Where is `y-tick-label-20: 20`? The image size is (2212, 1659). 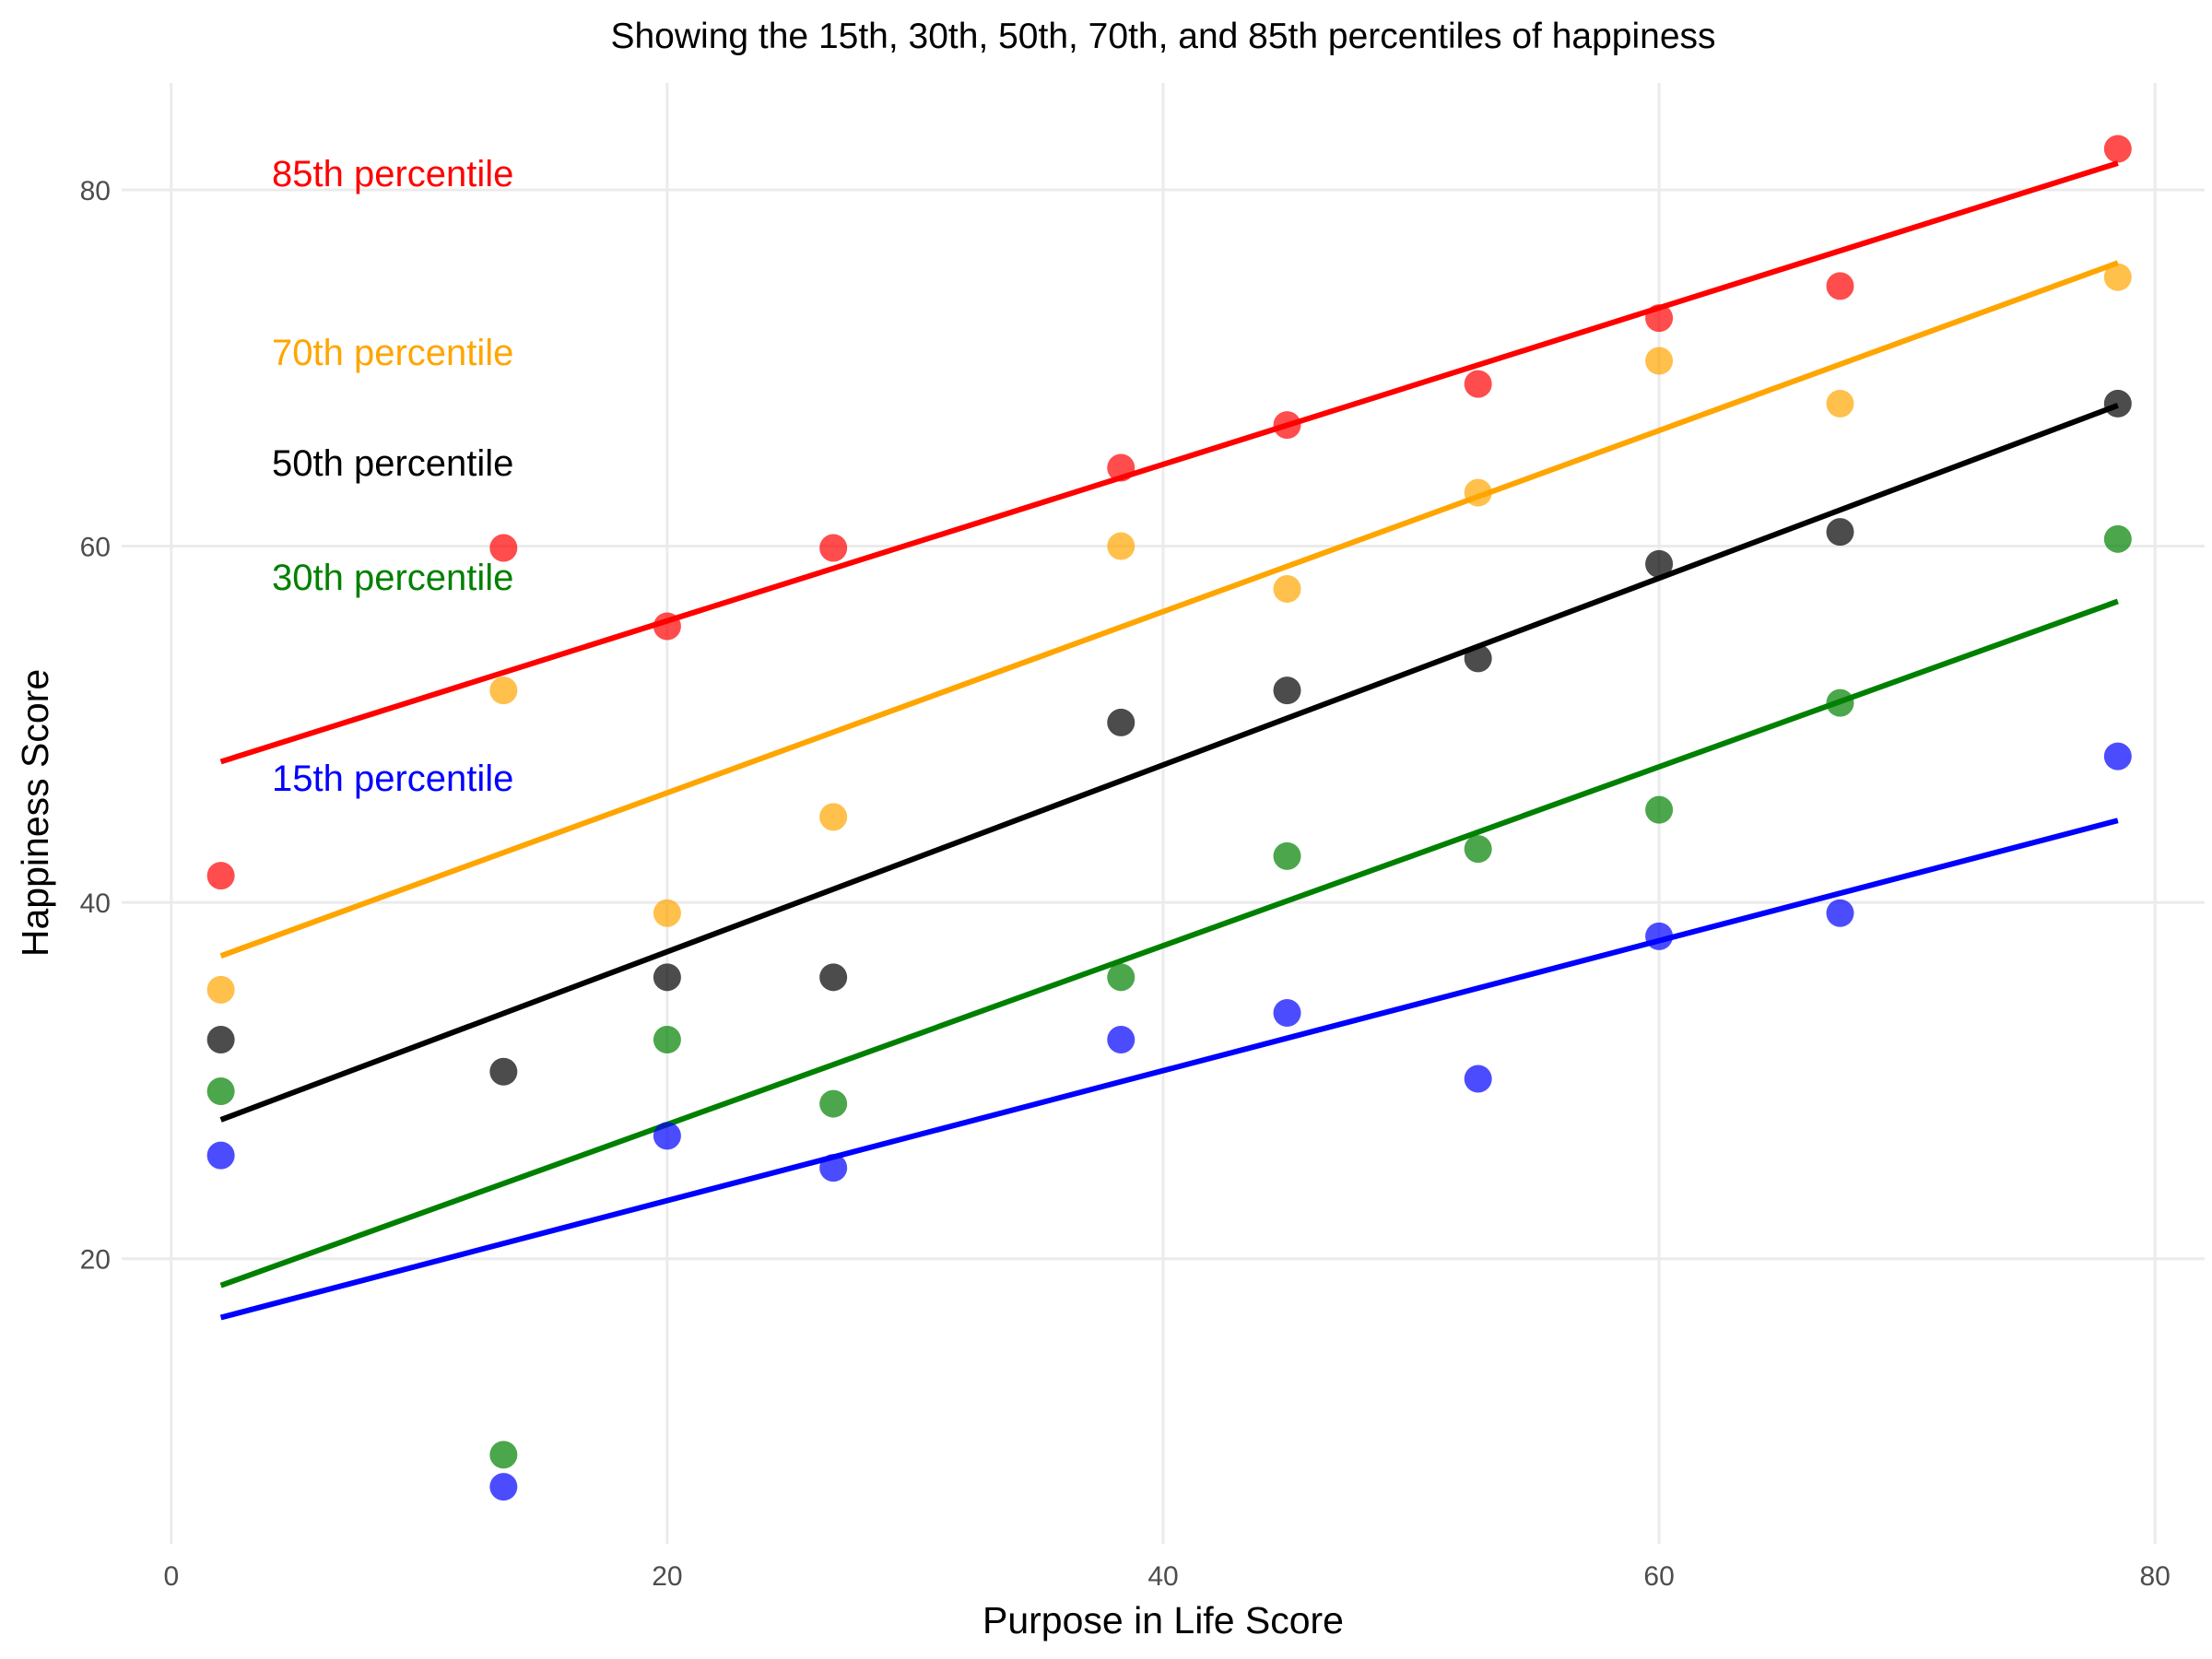 y-tick-label-20: 20 is located at coordinates (95, 1260).